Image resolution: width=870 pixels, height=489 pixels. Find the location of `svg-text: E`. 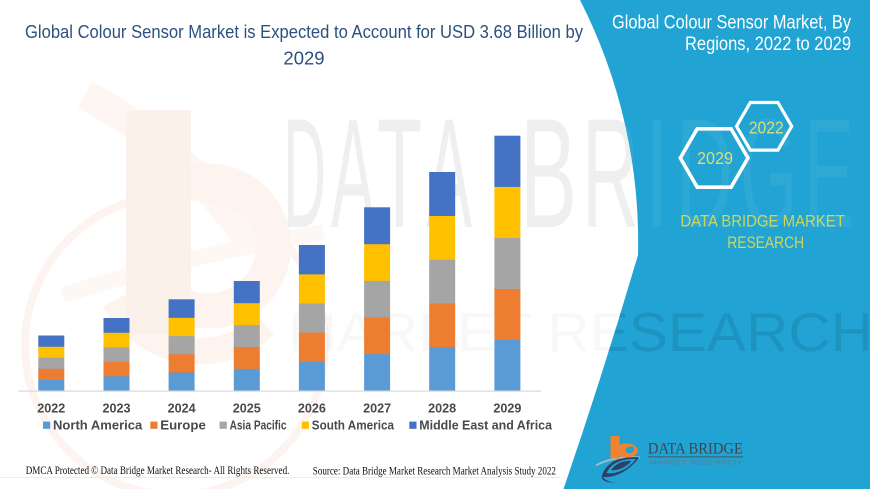

svg-text: E is located at coordinates (829, 174).